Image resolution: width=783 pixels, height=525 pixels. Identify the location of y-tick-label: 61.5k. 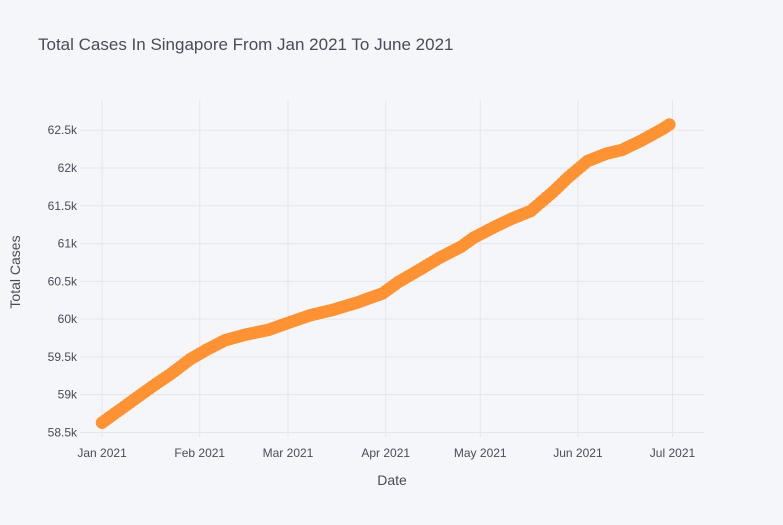
(63, 206).